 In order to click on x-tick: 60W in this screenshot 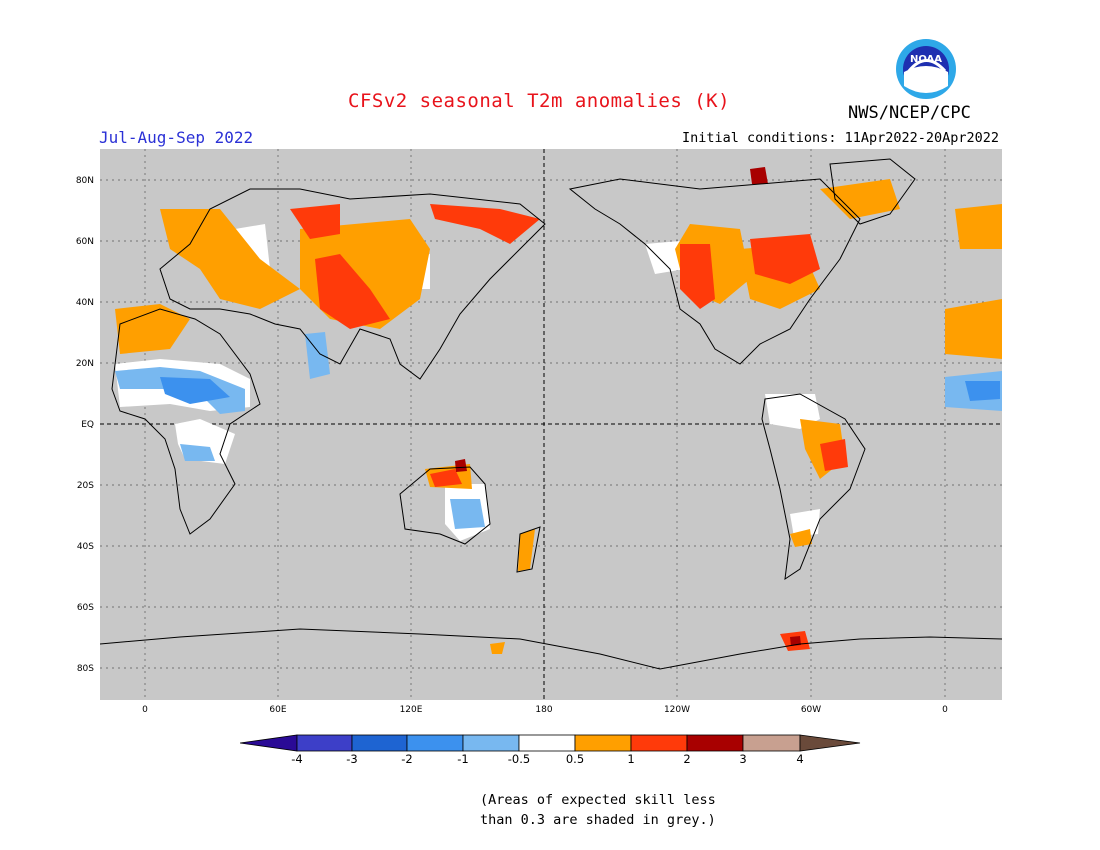, I will do `click(811, 710)`.